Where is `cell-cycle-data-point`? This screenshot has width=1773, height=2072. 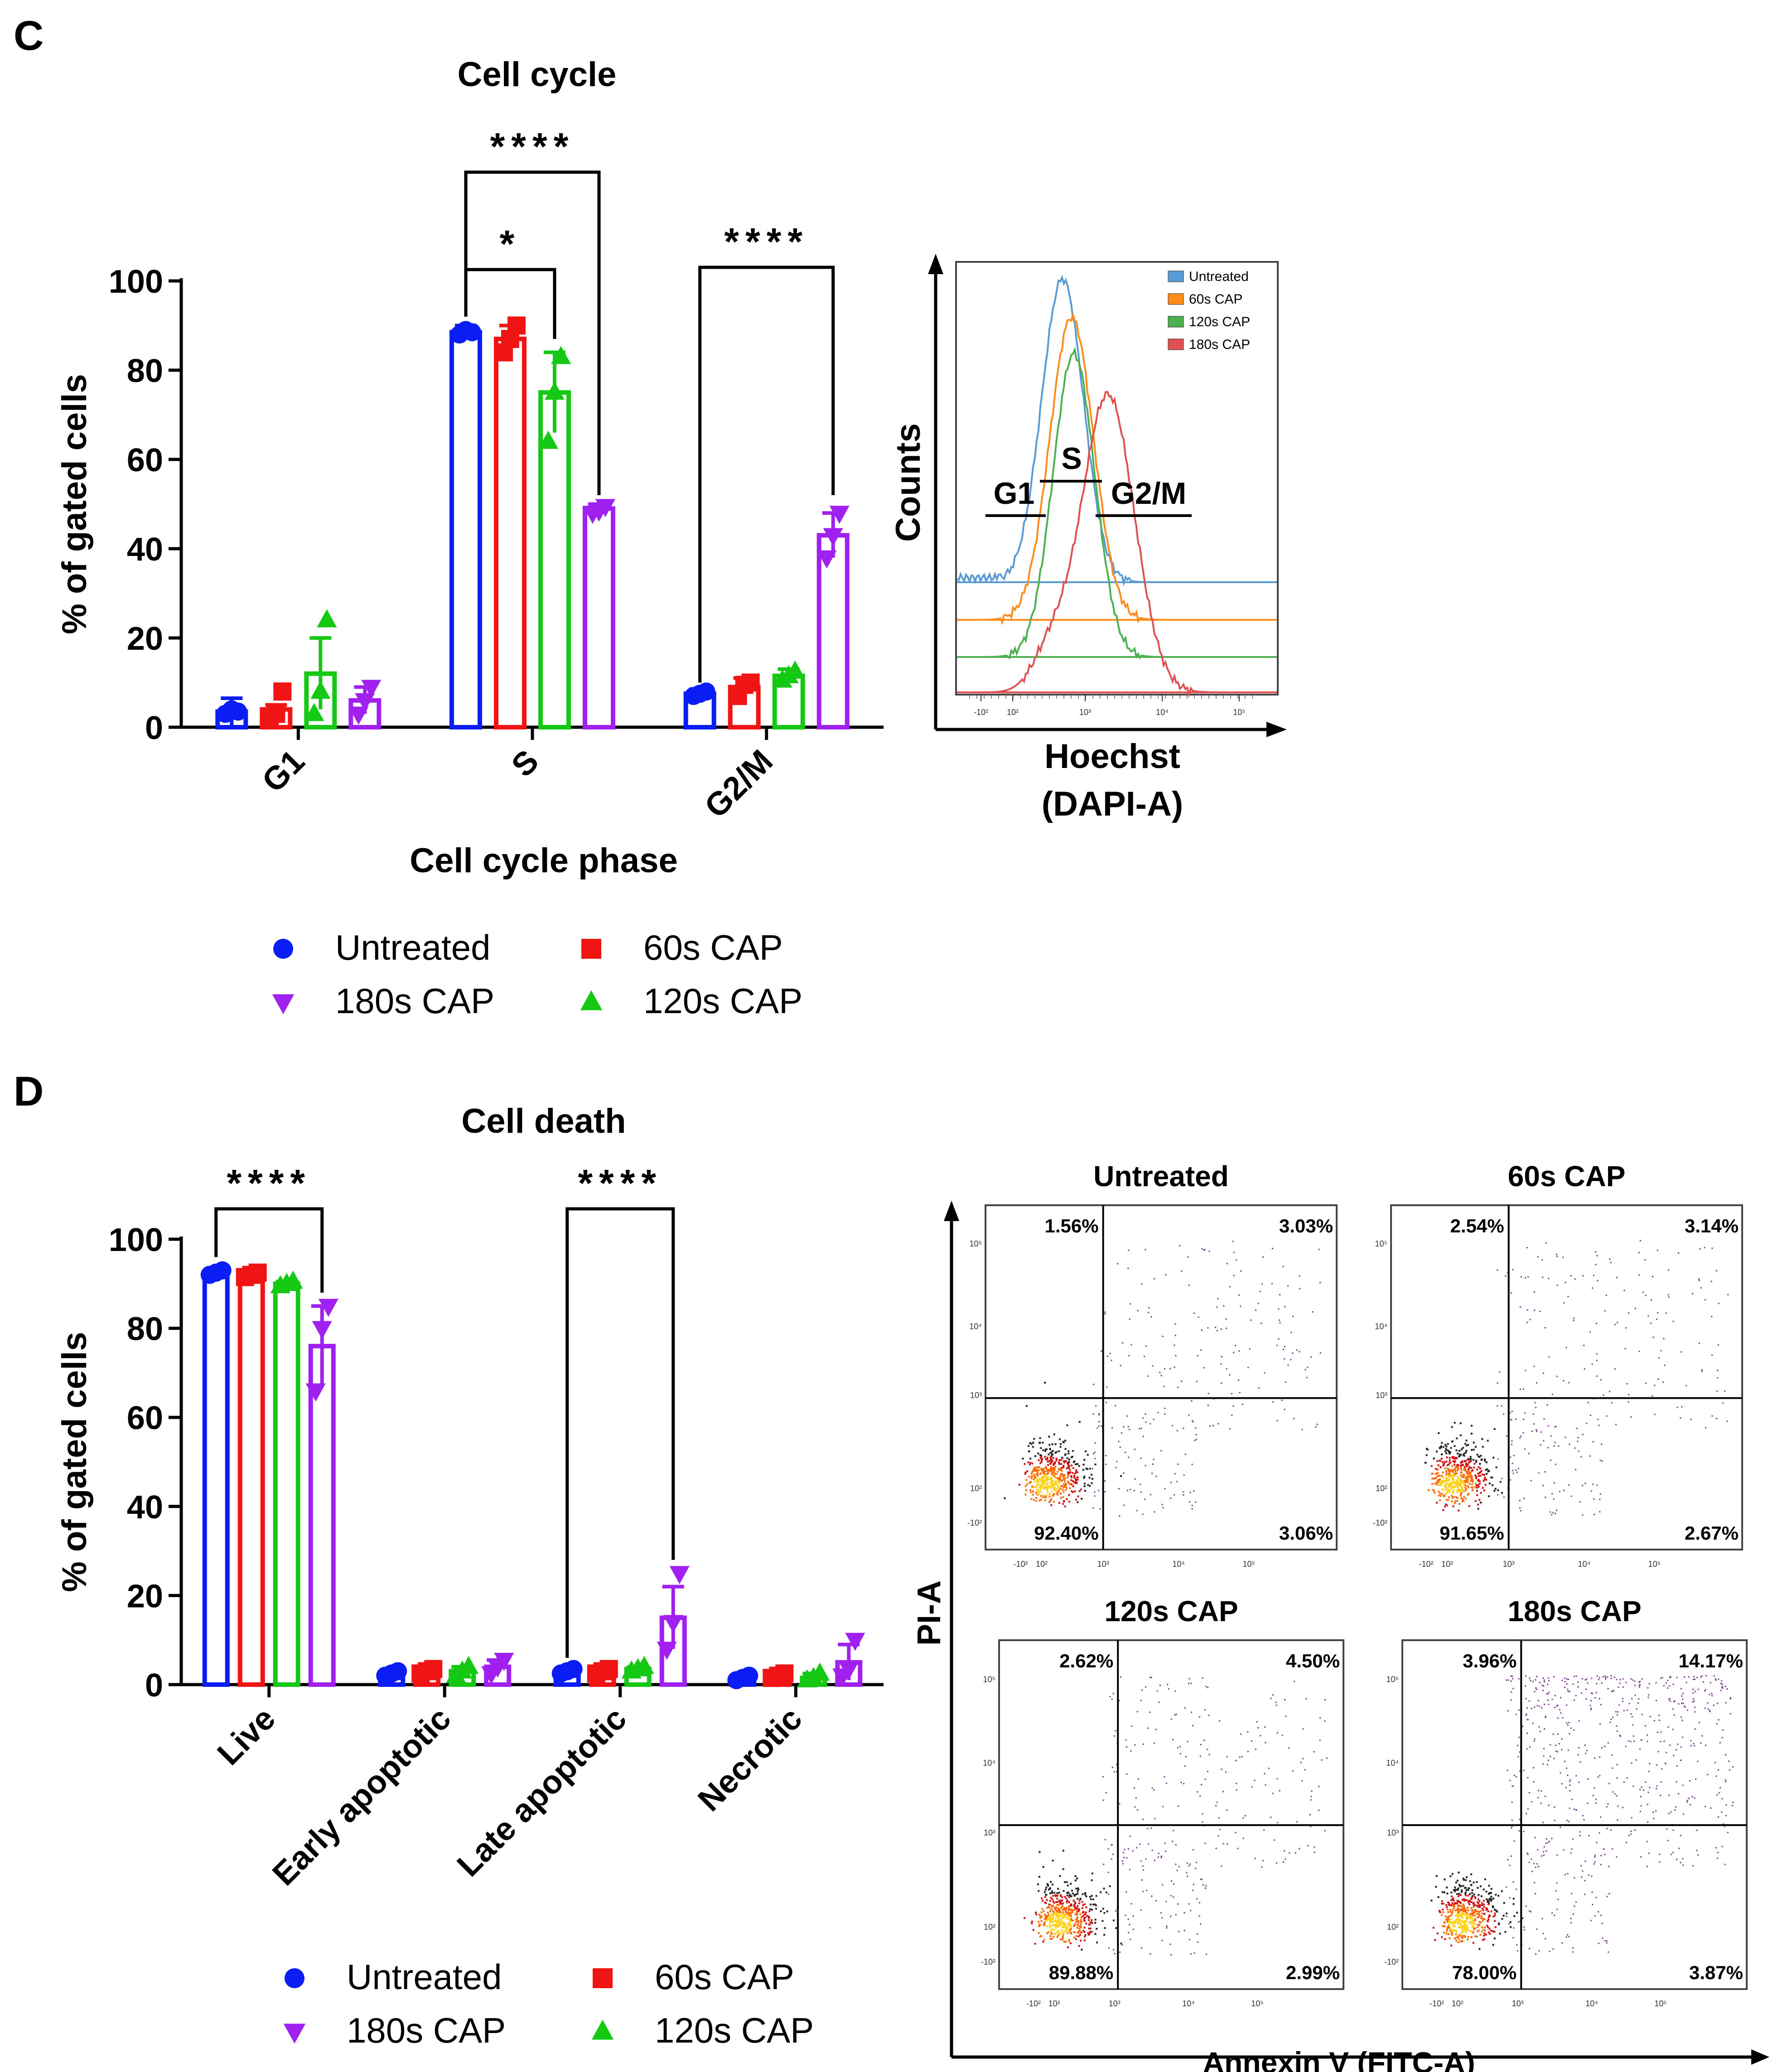
cell-cycle-data-point is located at coordinates (359, 715).